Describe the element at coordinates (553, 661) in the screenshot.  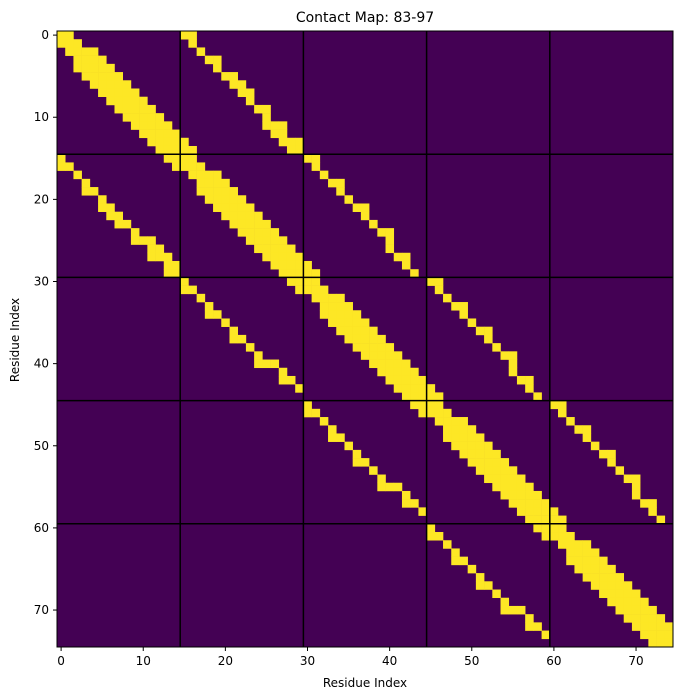
I see `x-tick-label: 60` at that location.